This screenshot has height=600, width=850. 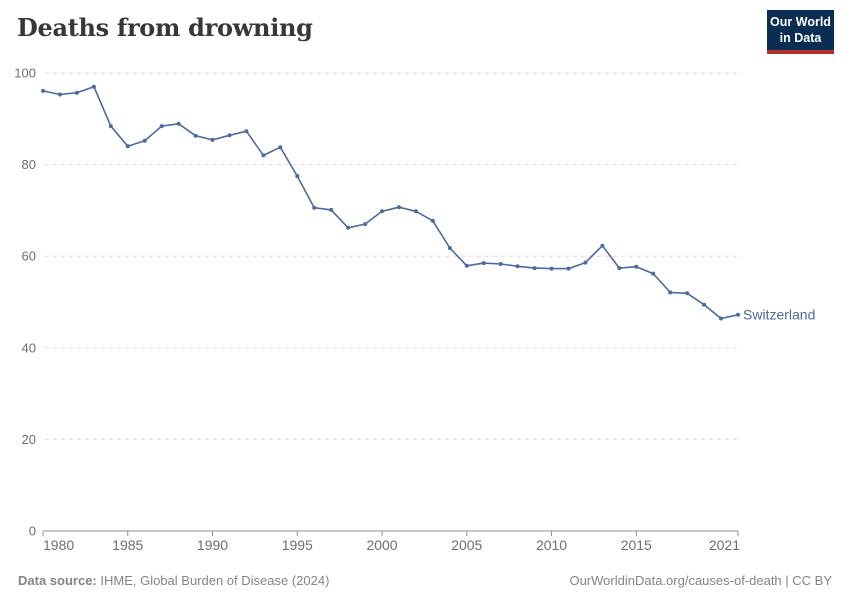 What do you see at coordinates (297, 176) in the screenshot?
I see `data-point-1995` at bounding box center [297, 176].